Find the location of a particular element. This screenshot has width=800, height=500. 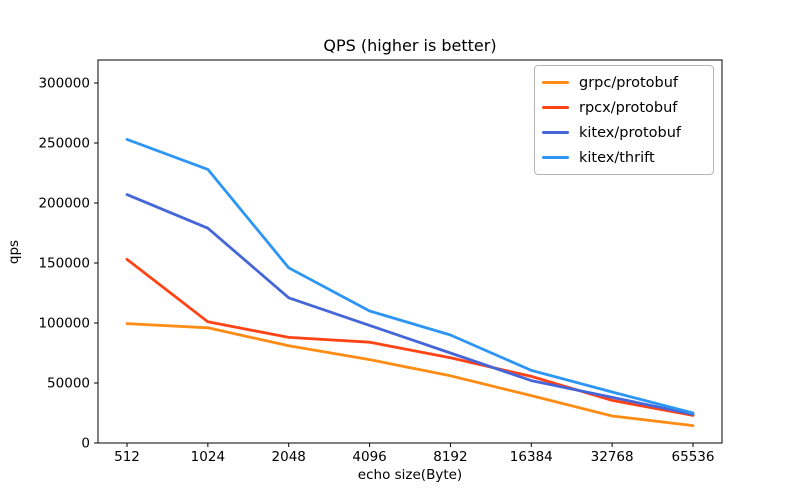

legend-label: kitex/thrift is located at coordinates (617, 157).